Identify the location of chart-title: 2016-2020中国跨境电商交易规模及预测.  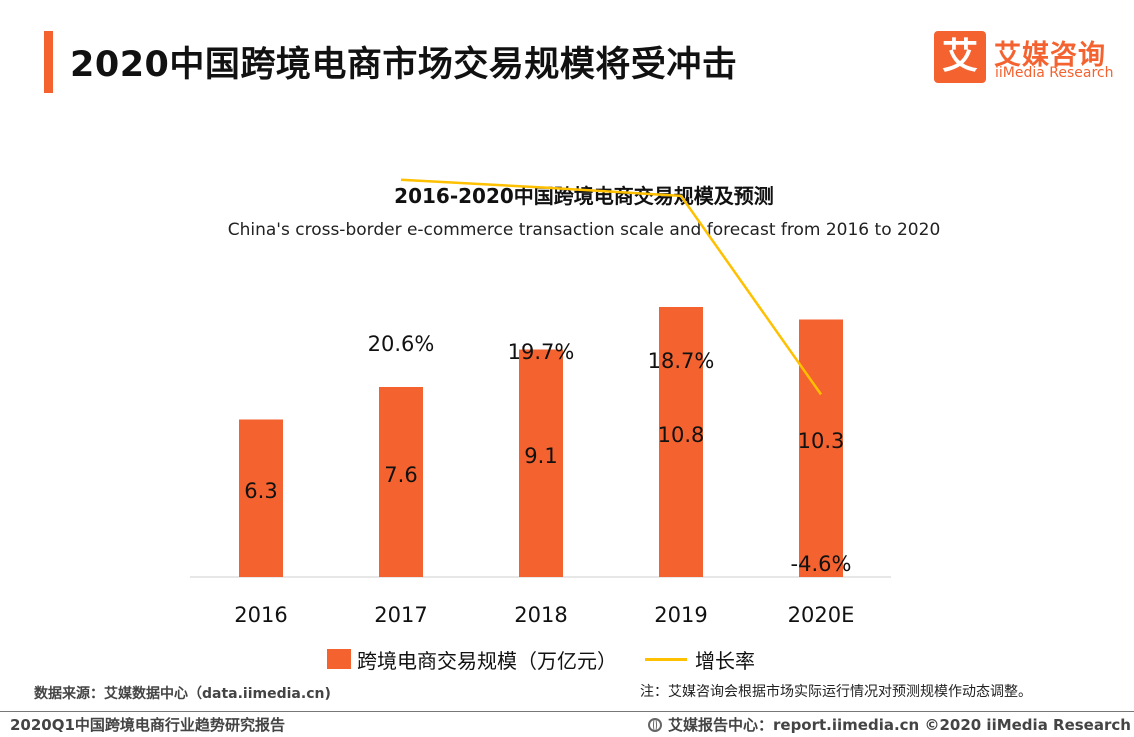
(584, 196).